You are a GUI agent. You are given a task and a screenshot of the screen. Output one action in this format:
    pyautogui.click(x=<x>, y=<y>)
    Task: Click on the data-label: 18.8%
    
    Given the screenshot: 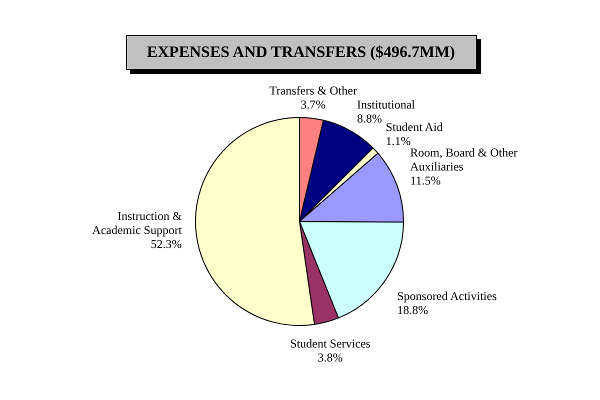 What is the action you would take?
    pyautogui.click(x=412, y=309)
    